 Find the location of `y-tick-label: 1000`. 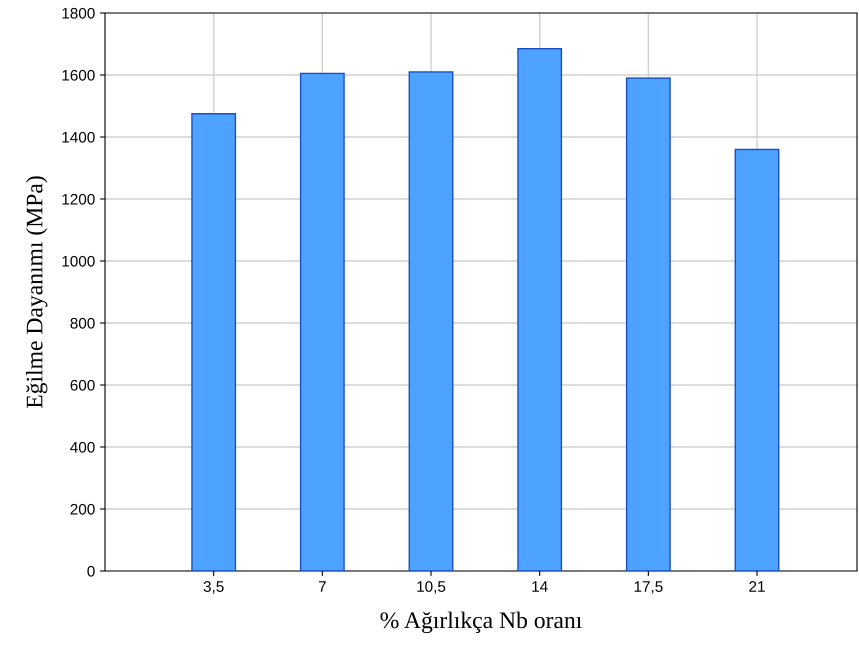

y-tick-label: 1000 is located at coordinates (78, 261).